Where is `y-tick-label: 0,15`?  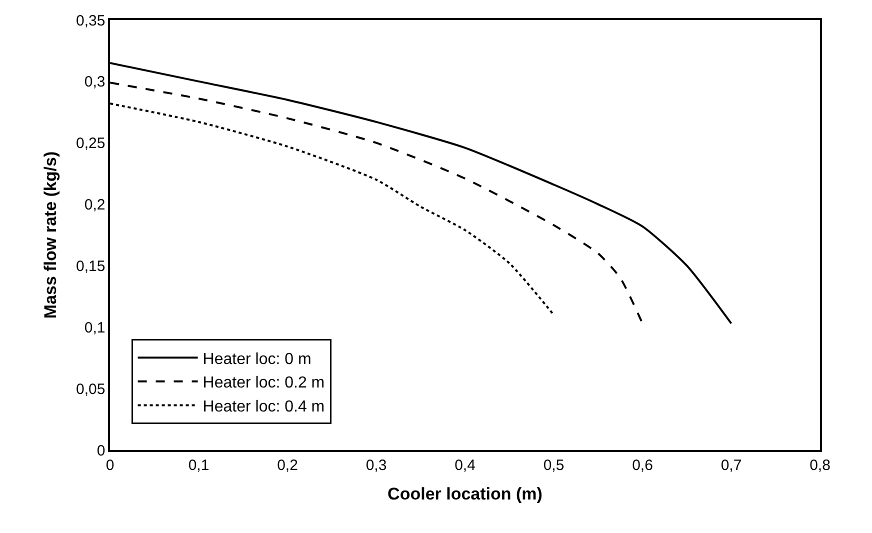 y-tick-label: 0,15 is located at coordinates (91, 266).